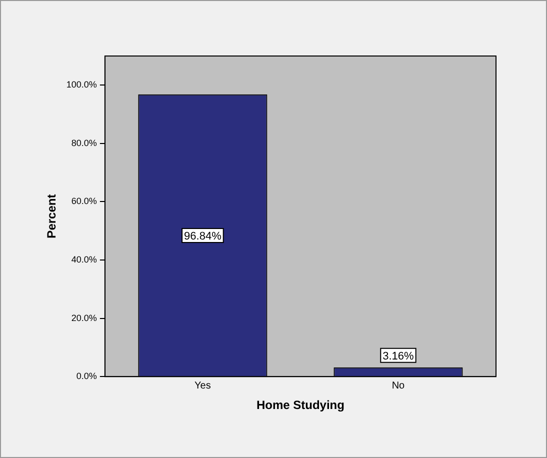 This screenshot has height=458, width=547. I want to click on x-tick-label: Yes, so click(202, 386).